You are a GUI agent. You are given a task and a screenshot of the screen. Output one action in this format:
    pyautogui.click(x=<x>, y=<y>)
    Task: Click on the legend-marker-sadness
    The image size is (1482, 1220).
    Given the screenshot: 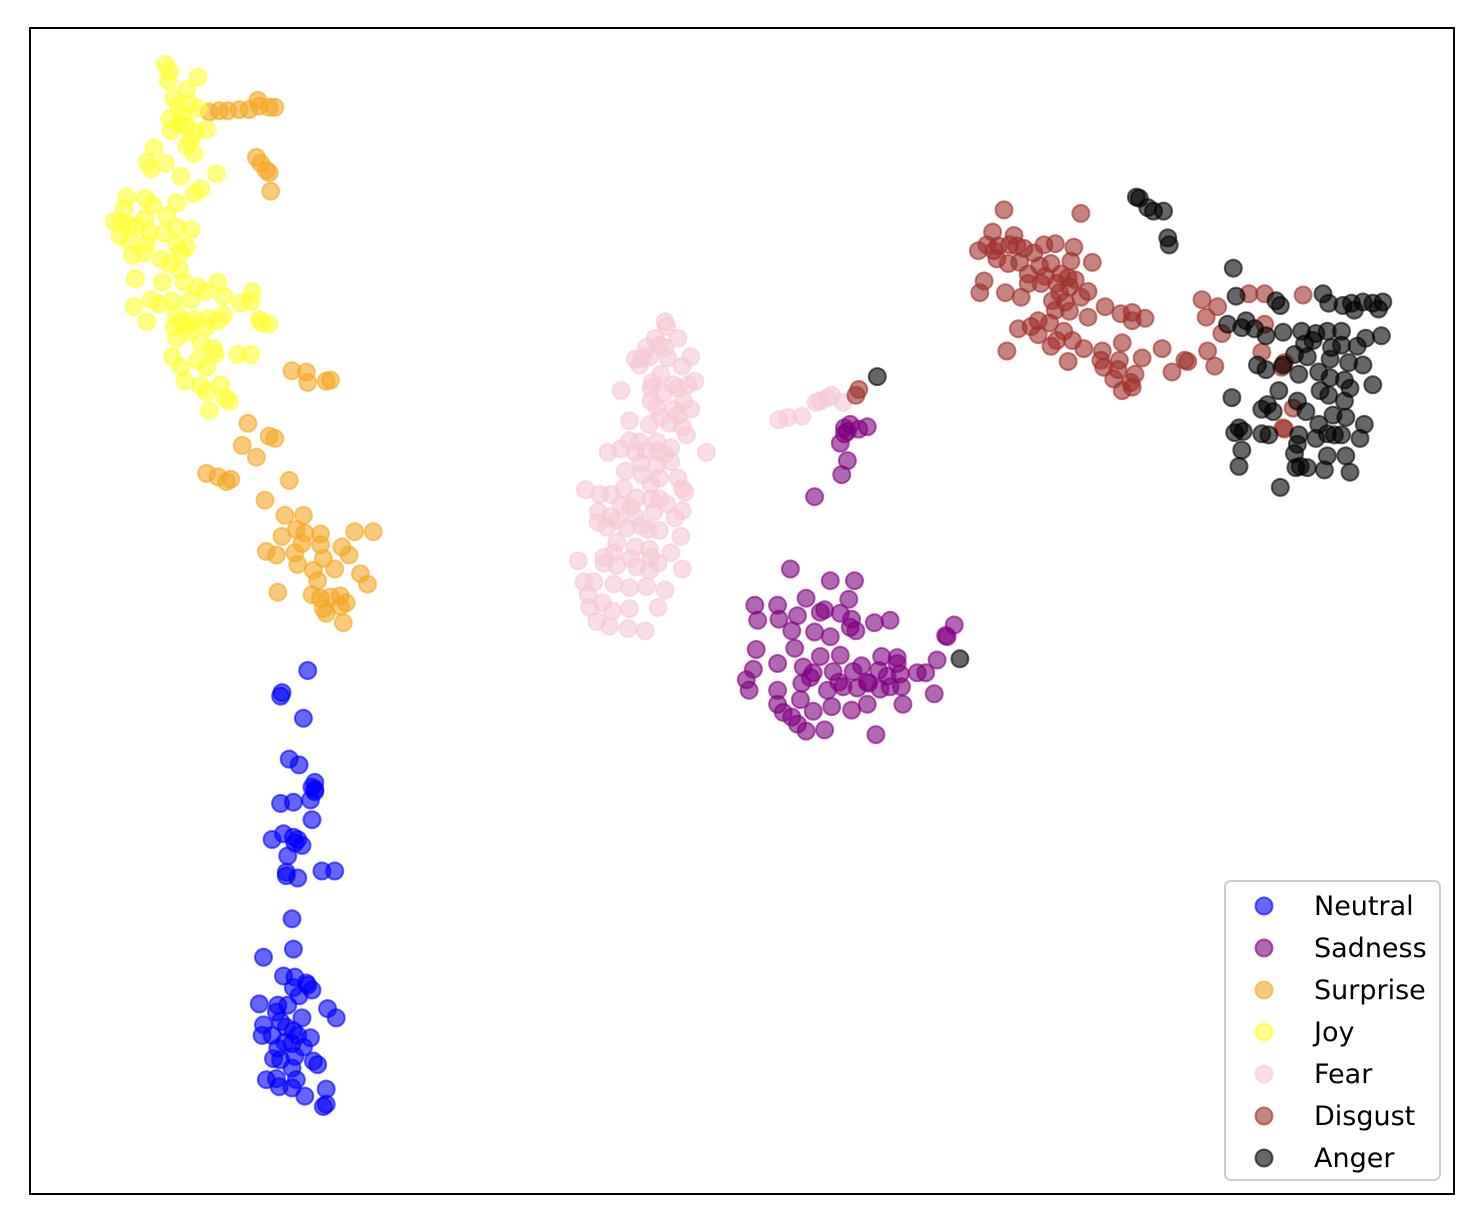 What is the action you would take?
    pyautogui.click(x=1264, y=948)
    